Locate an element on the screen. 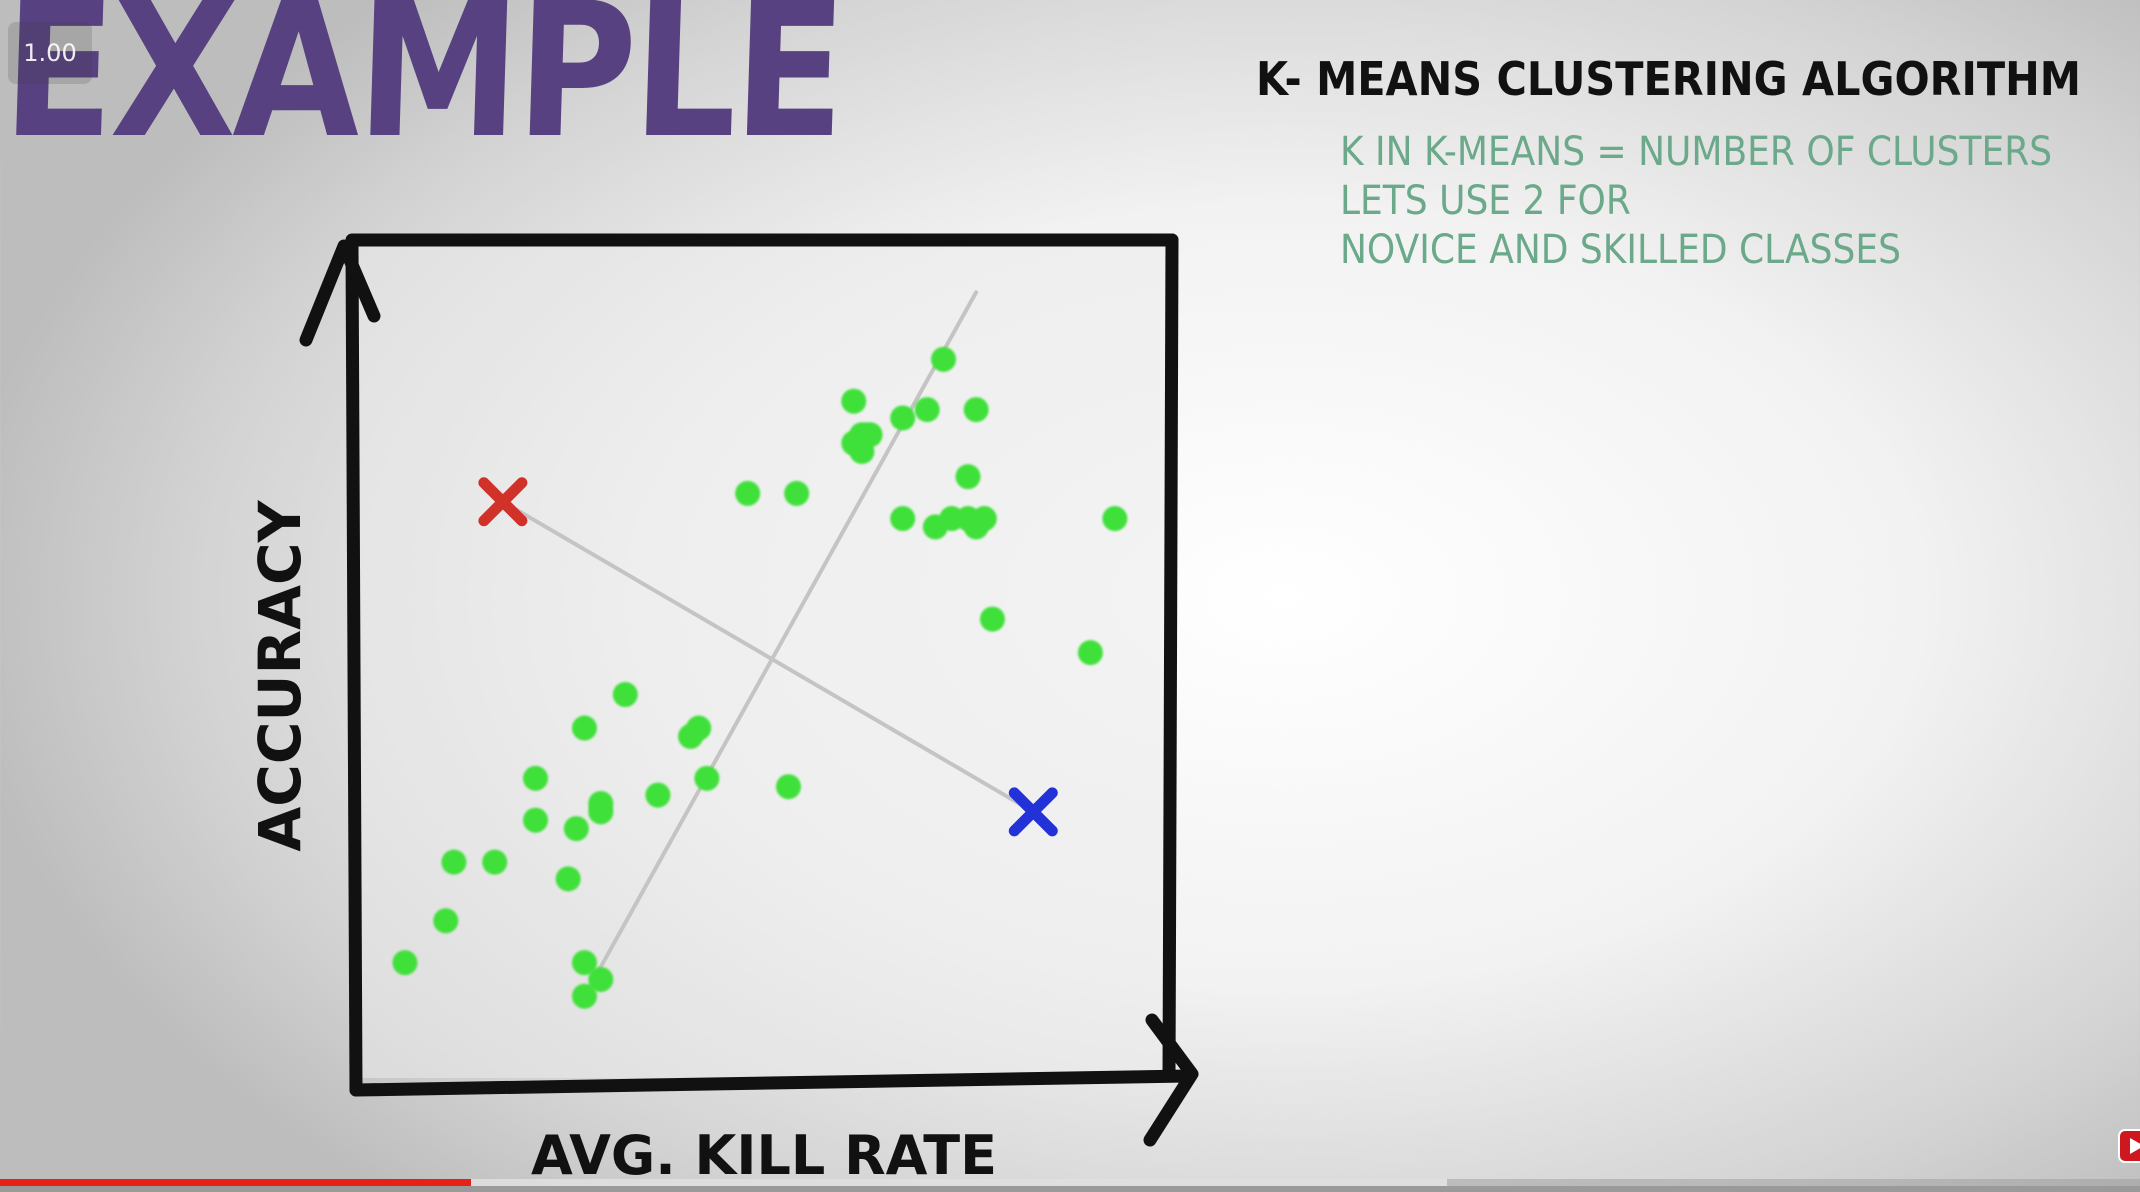 The height and width of the screenshot is (1192, 2140). x-axis-line is located at coordinates (772, 1083).